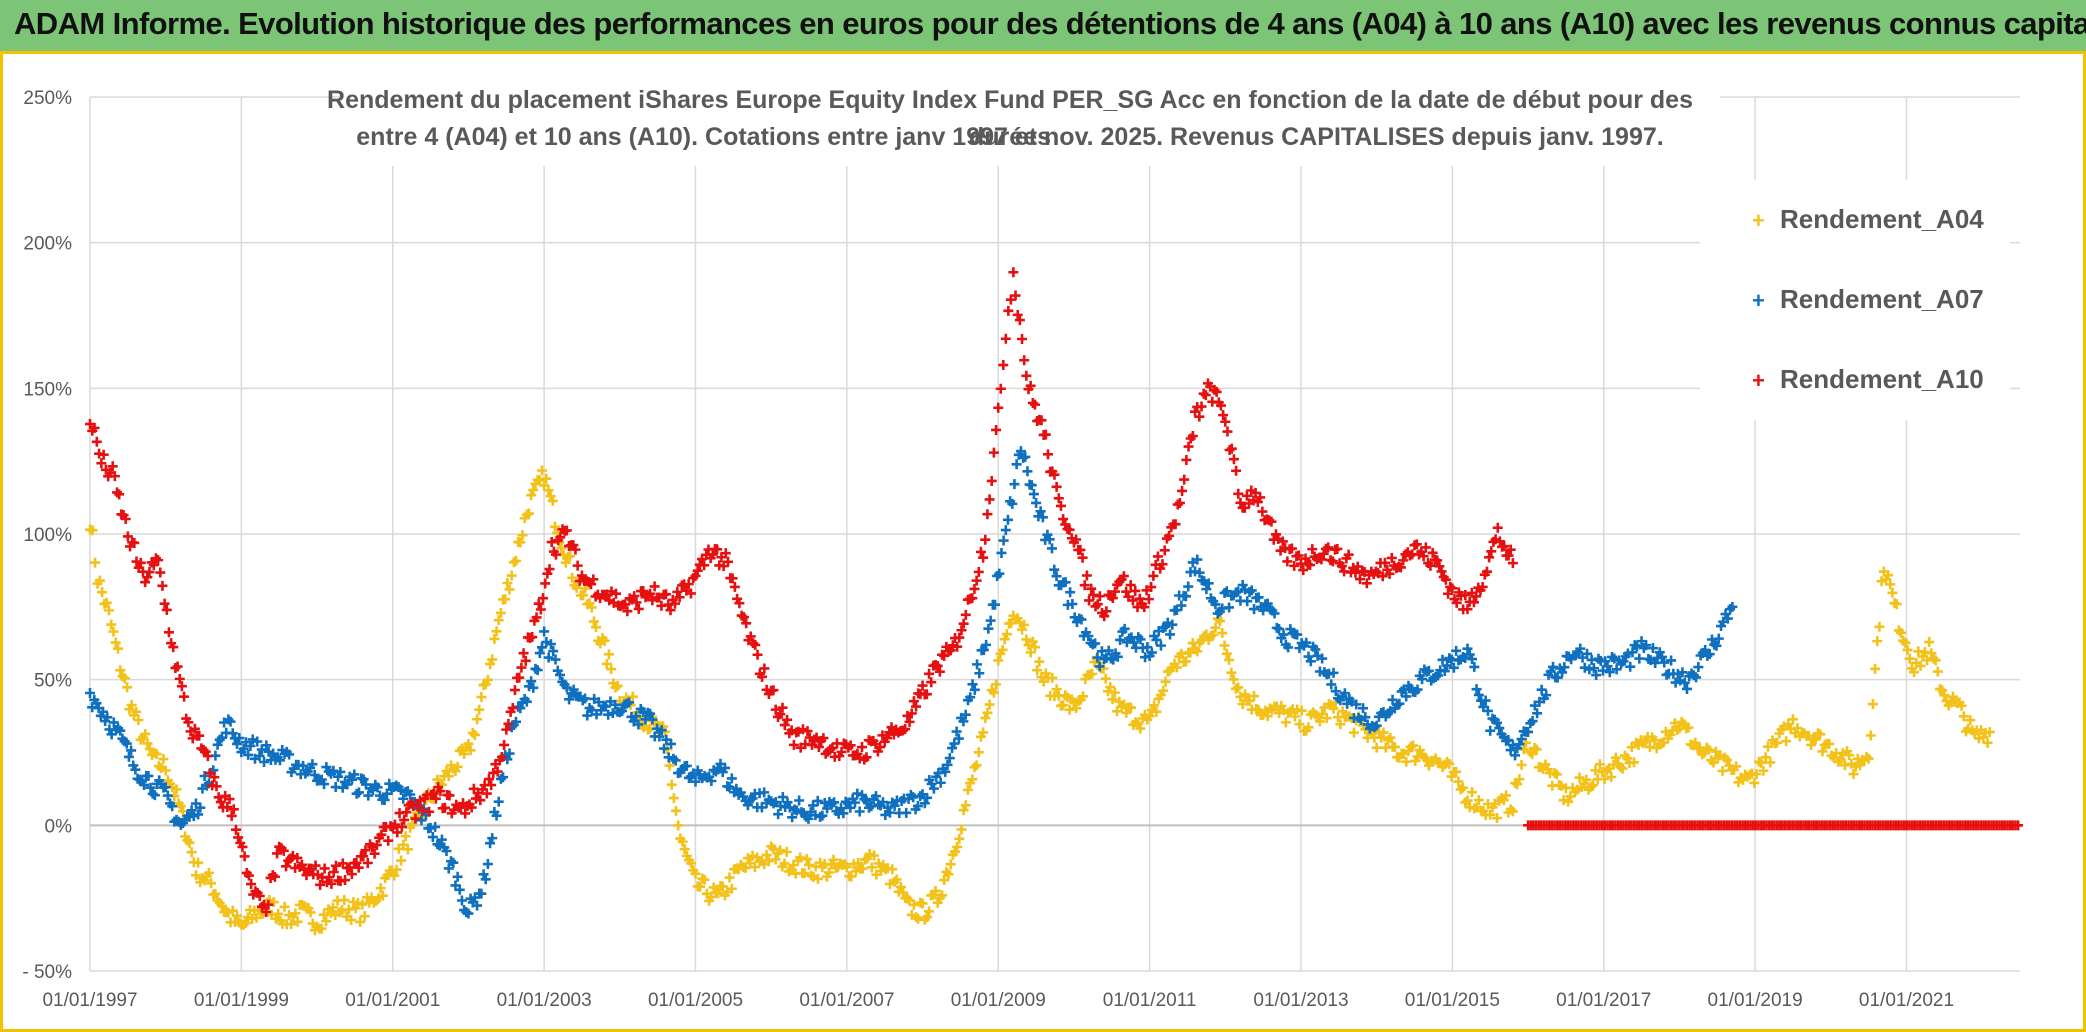 This screenshot has width=2086, height=1032. I want to click on x-tick-label: 01/01/1997, so click(89, 1000).